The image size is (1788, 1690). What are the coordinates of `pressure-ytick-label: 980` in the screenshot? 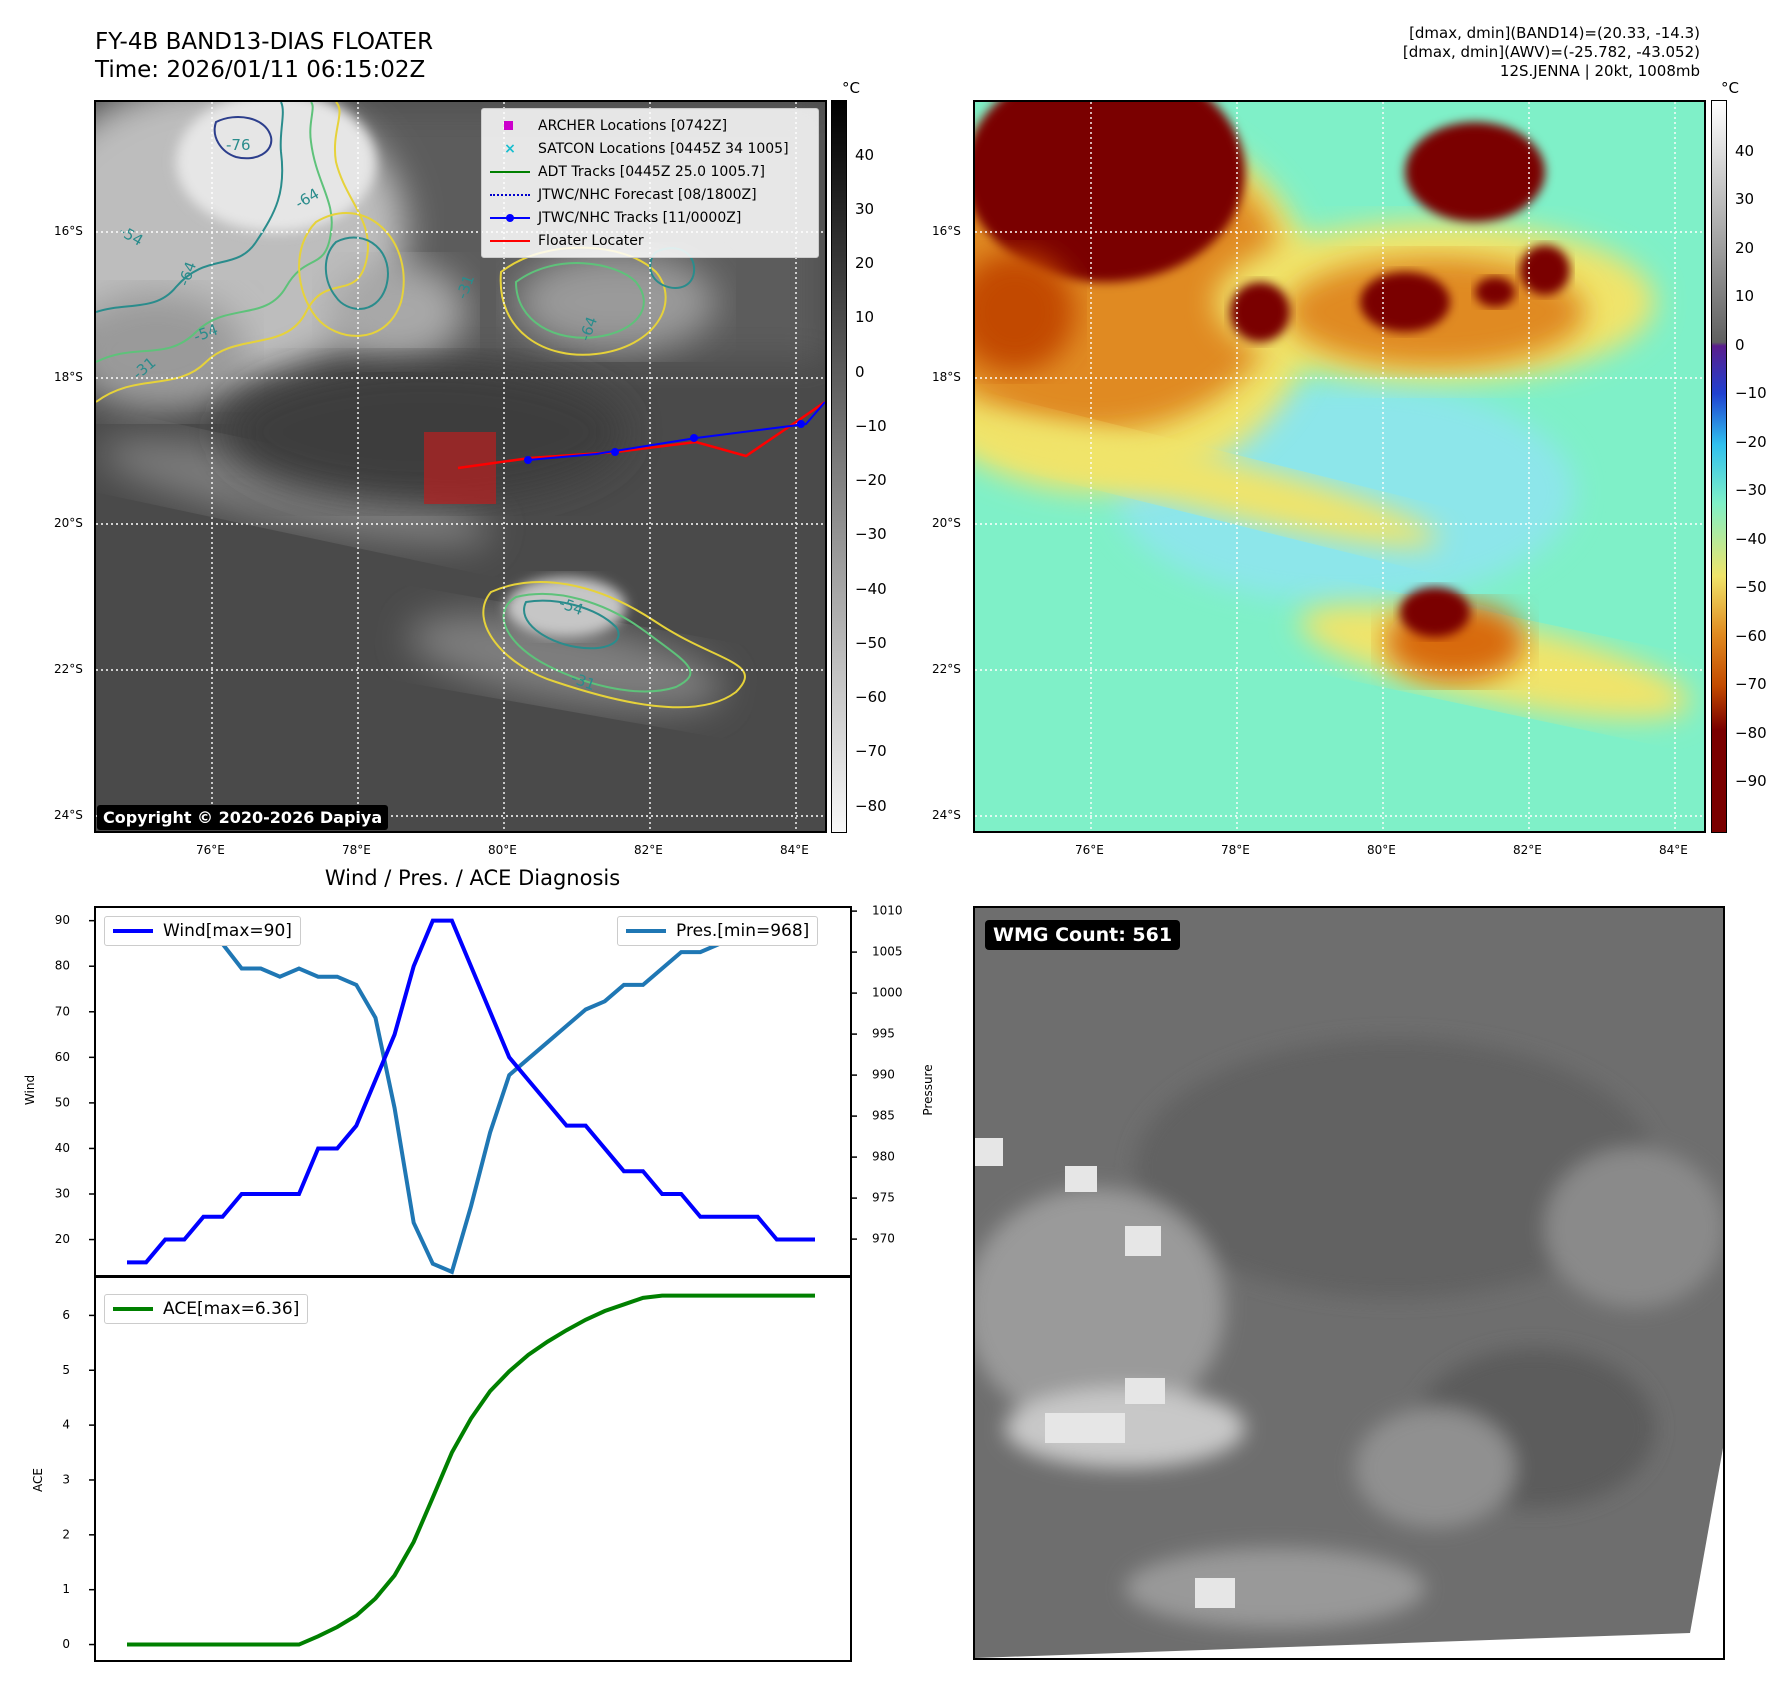 It's located at (883, 1157).